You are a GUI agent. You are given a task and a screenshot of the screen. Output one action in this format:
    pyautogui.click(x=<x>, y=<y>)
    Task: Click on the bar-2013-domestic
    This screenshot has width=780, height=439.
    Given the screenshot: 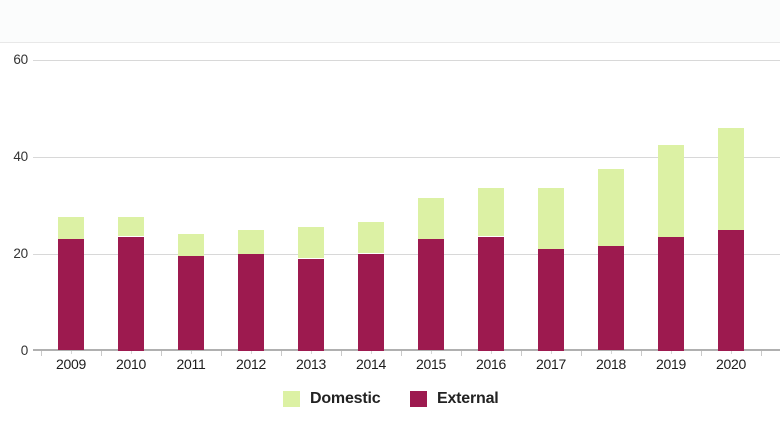 What is the action you would take?
    pyautogui.click(x=311, y=242)
    